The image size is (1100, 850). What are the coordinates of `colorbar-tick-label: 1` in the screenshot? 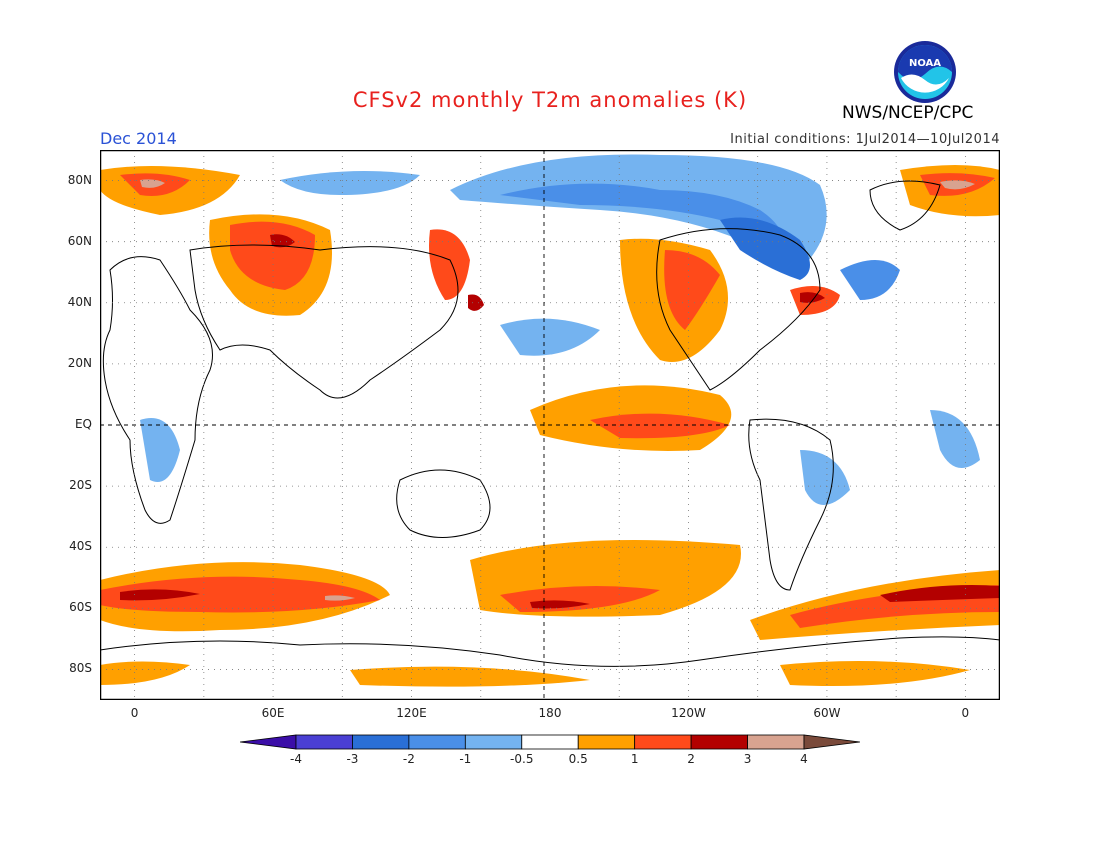 It's located at (634, 759).